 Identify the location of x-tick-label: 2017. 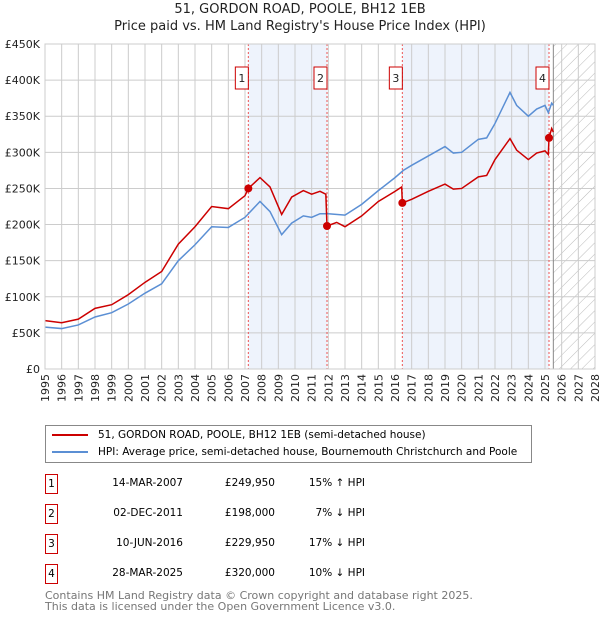
(412, 388).